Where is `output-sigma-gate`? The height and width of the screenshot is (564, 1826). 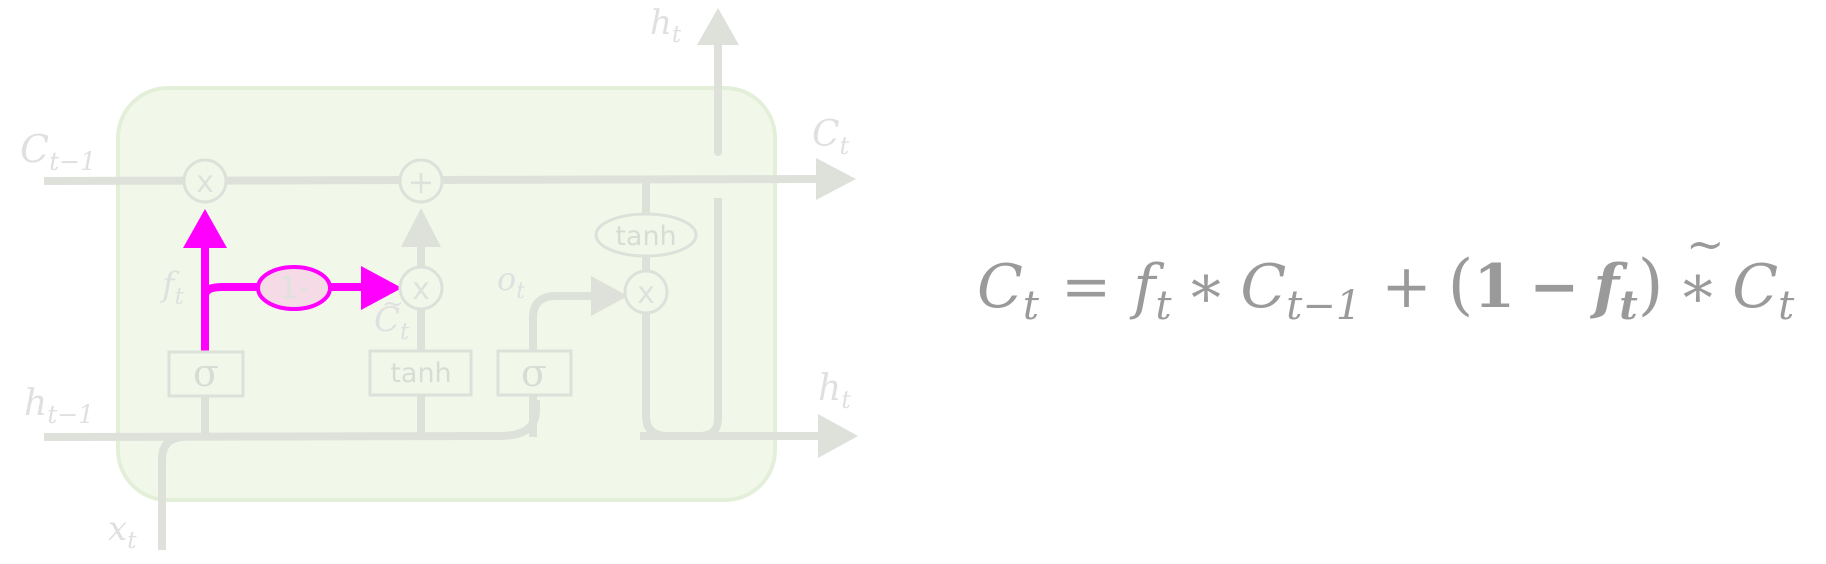
output-sigma-gate is located at coordinates (534, 373).